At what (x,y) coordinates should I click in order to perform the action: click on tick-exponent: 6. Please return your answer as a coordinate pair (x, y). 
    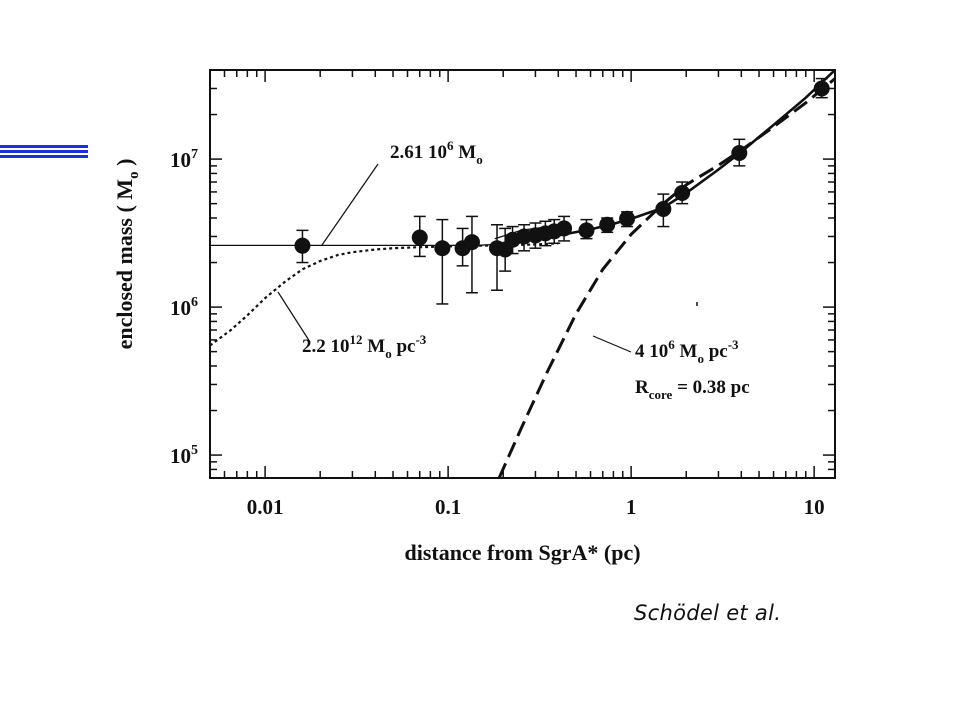
    Looking at the image, I should click on (194, 302).